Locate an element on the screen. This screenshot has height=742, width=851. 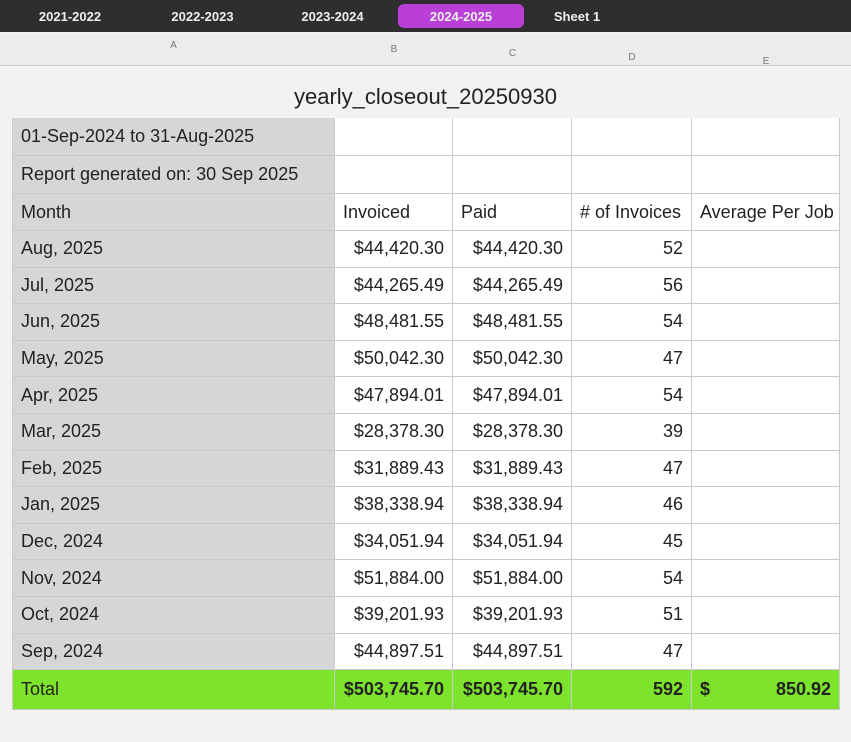
value-cell: $51,884.00 is located at coordinates (394, 578).